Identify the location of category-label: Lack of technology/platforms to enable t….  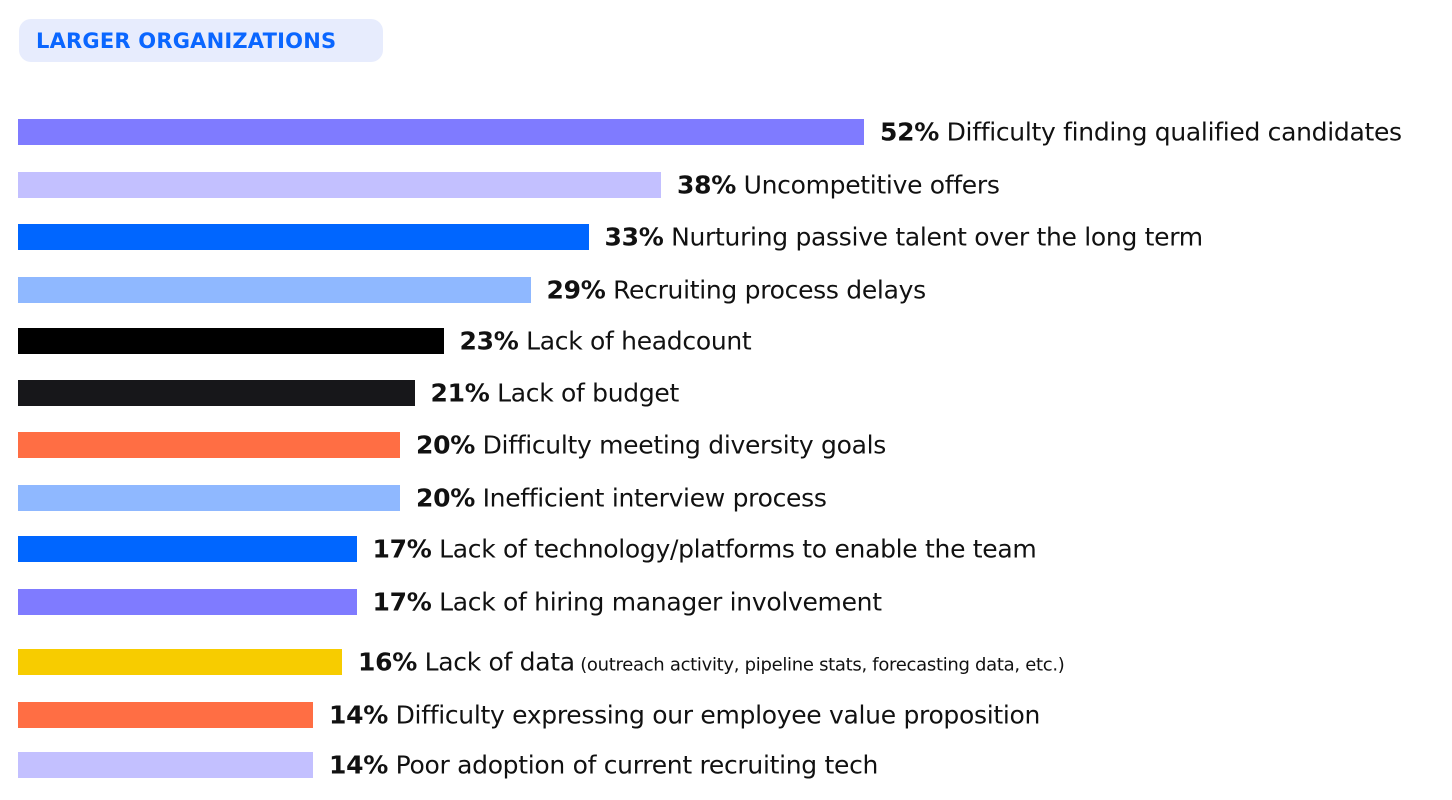
(734, 549).